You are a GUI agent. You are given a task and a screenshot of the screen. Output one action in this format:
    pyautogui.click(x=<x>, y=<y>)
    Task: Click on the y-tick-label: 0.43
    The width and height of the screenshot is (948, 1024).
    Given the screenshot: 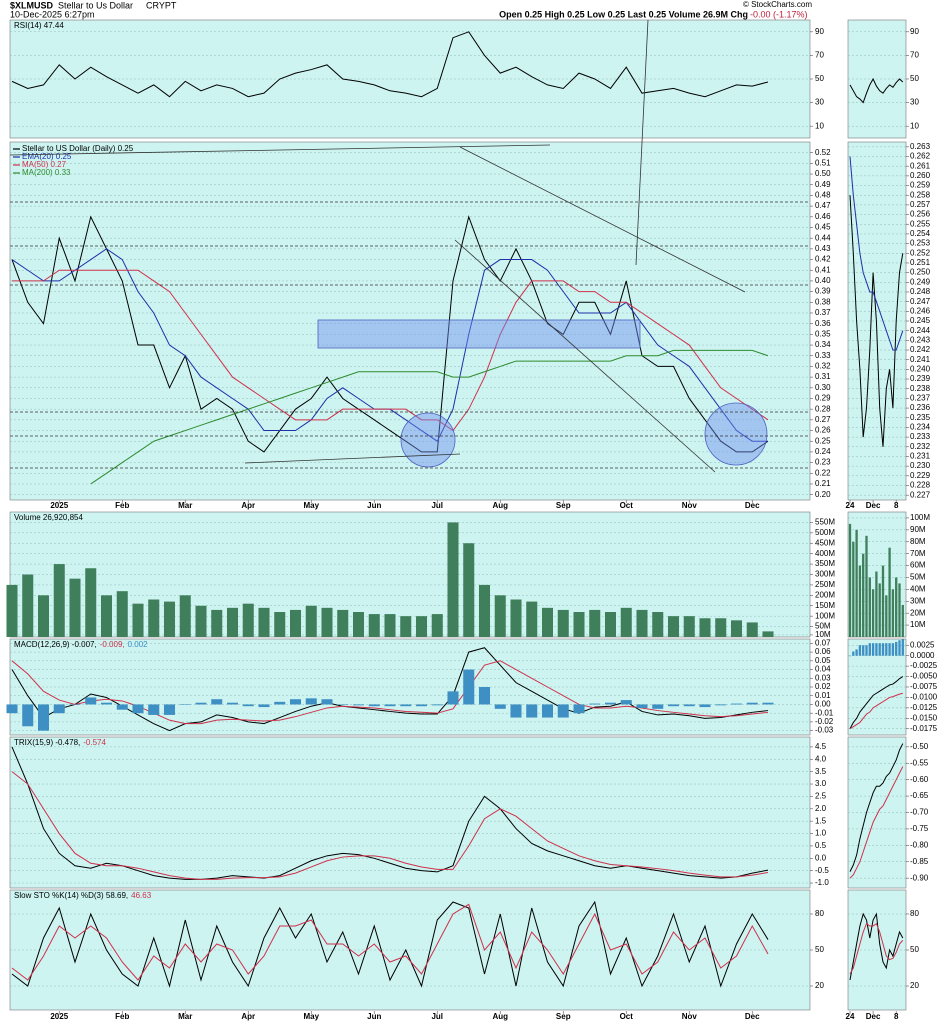 What is the action you would take?
    pyautogui.click(x=823, y=248)
    